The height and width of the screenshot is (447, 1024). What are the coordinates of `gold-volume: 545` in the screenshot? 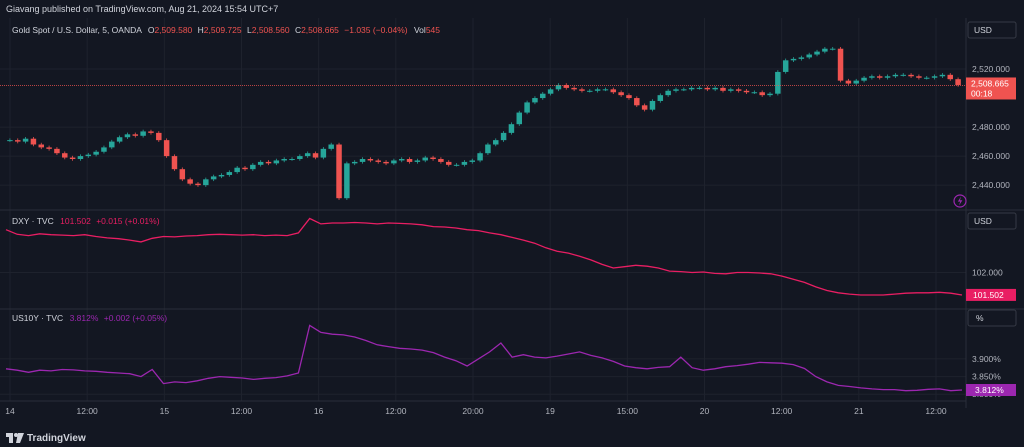 It's located at (433, 30).